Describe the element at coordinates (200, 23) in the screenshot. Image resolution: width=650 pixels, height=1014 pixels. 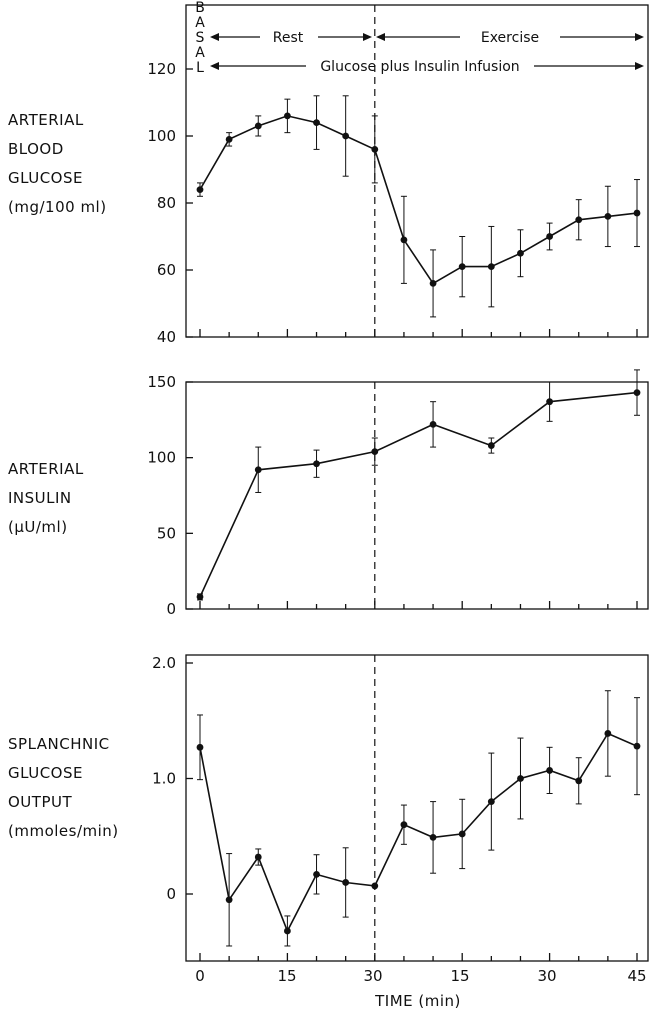
I see `basal-letter-2: A` at that location.